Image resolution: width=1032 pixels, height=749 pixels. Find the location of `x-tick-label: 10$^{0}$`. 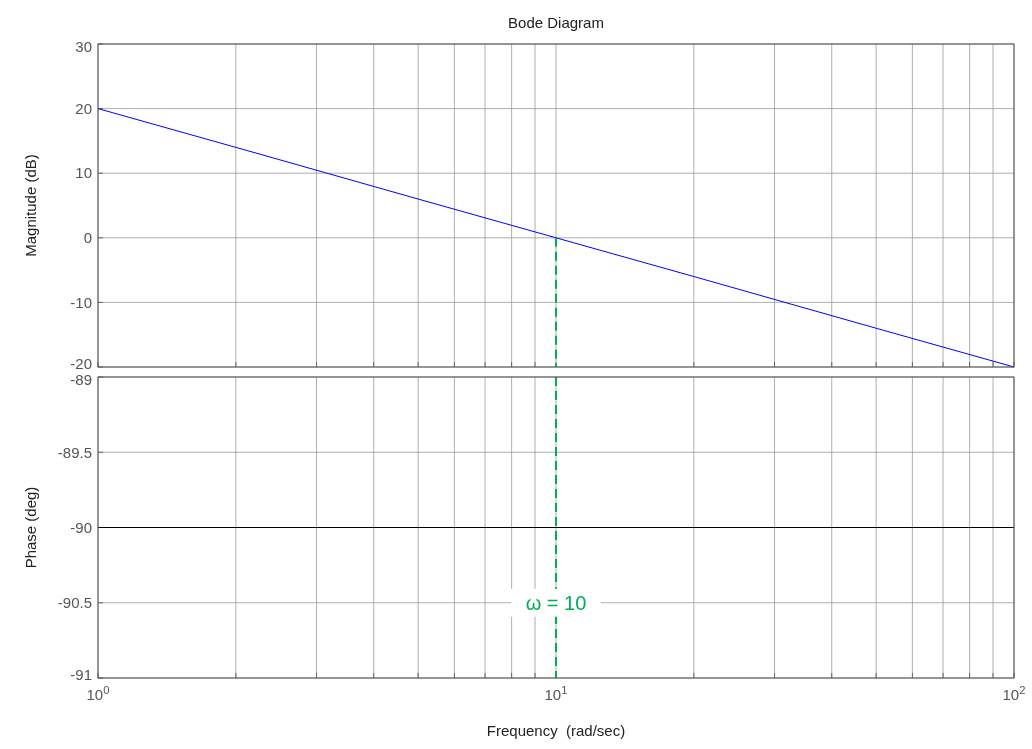

x-tick-label: 10$^{0}$ is located at coordinates (98, 693).